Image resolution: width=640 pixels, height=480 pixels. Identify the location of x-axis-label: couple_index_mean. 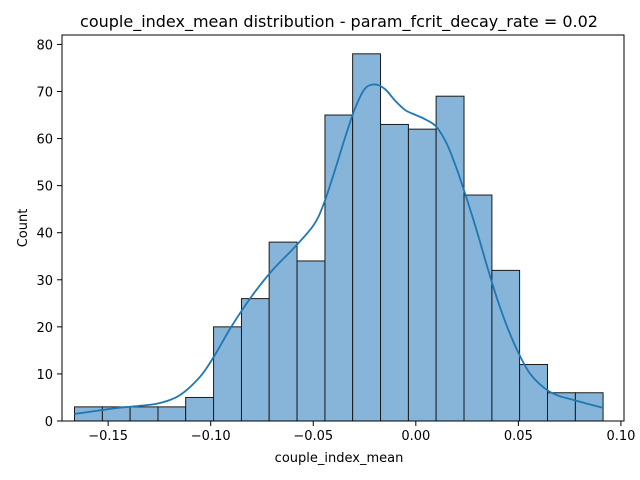
(339, 458).